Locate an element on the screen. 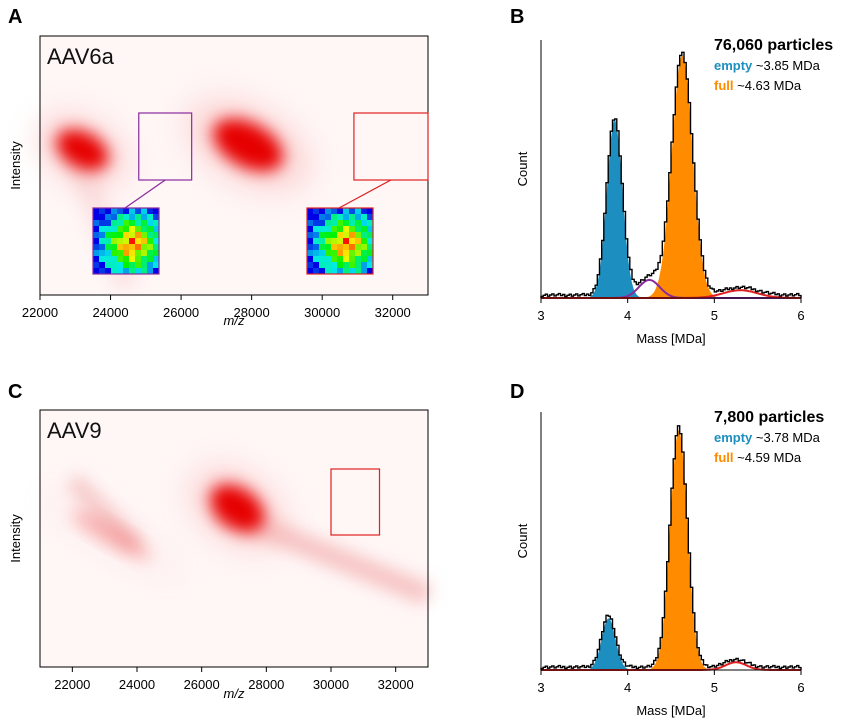  x-axis-label: m/z is located at coordinates (234, 320).